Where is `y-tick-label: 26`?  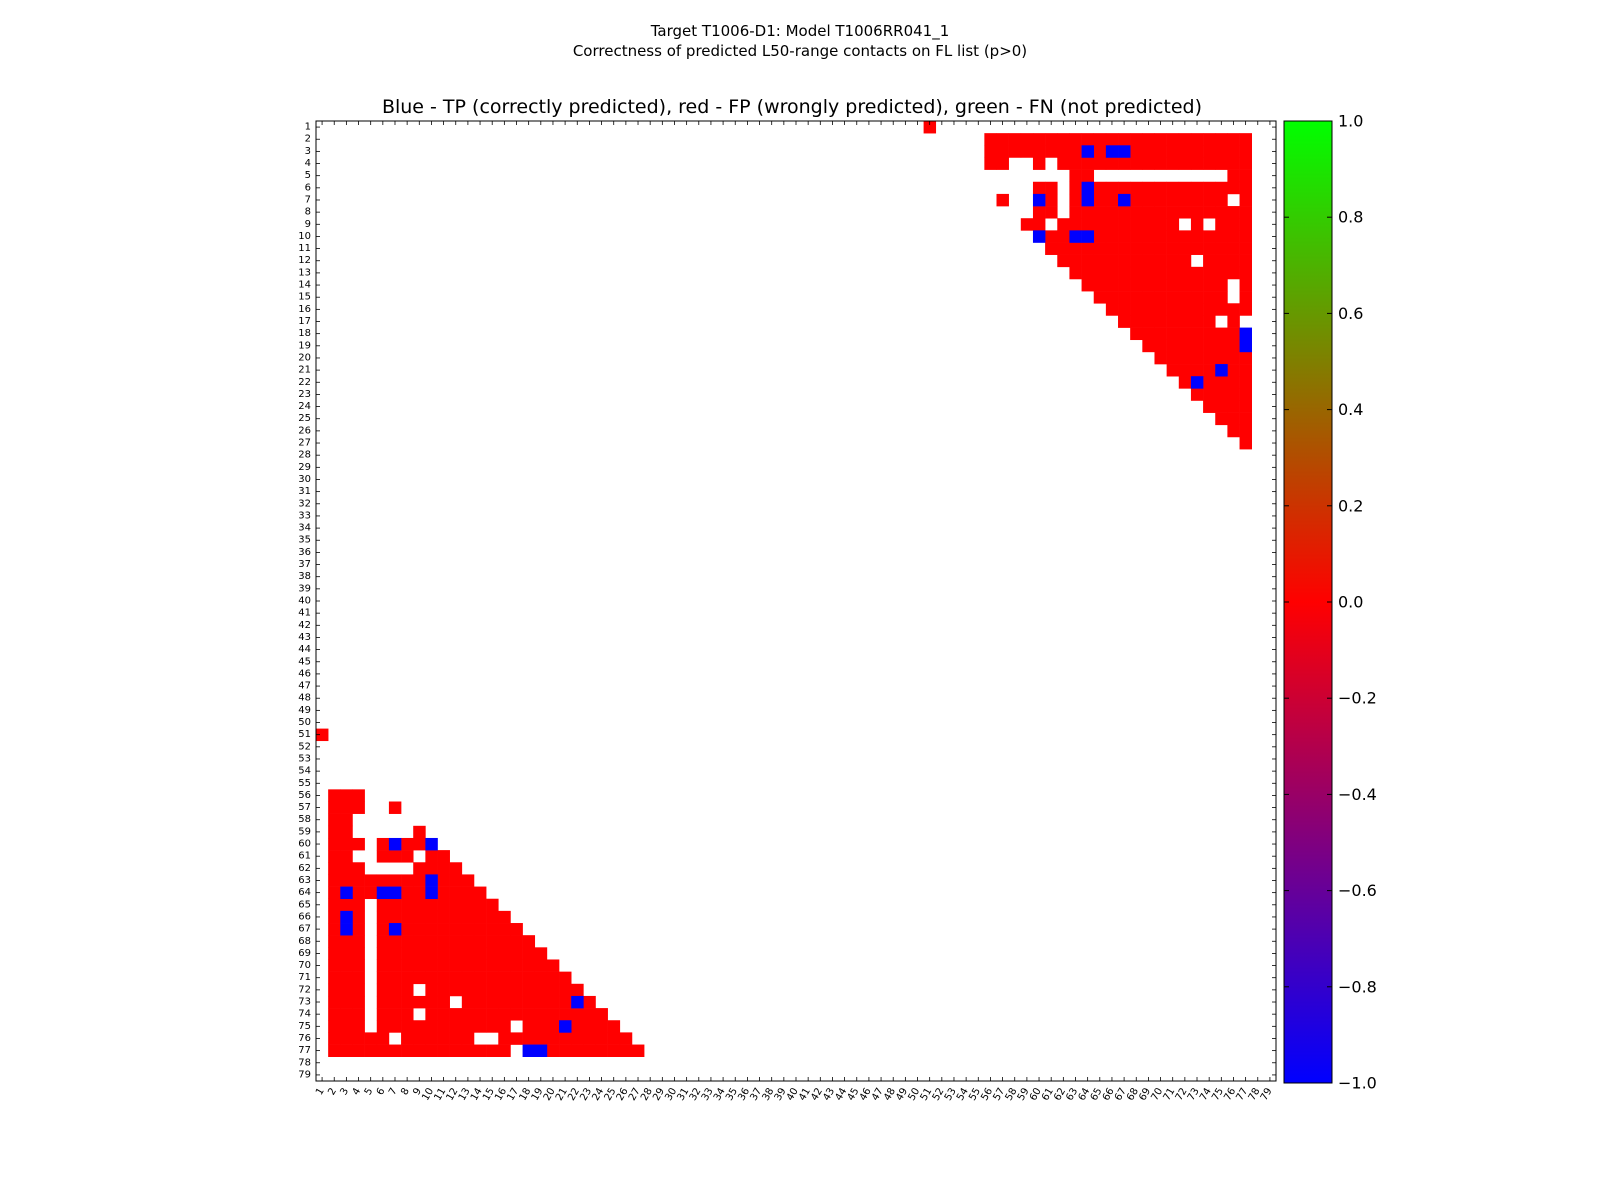
y-tick-label: 26 is located at coordinates (304, 430).